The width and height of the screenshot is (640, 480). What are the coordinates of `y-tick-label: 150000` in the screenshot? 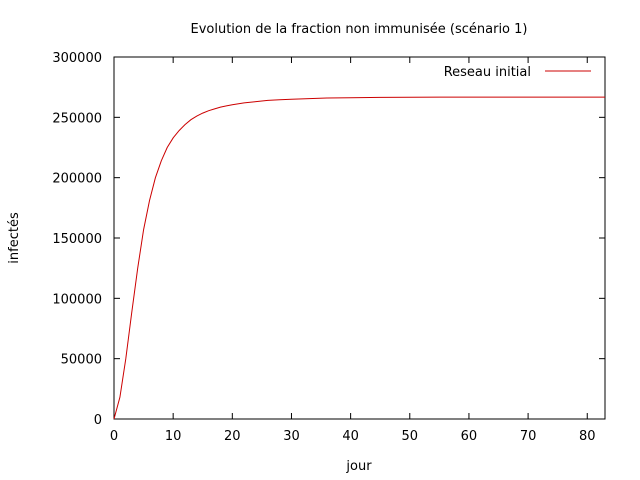 It's located at (77, 239).